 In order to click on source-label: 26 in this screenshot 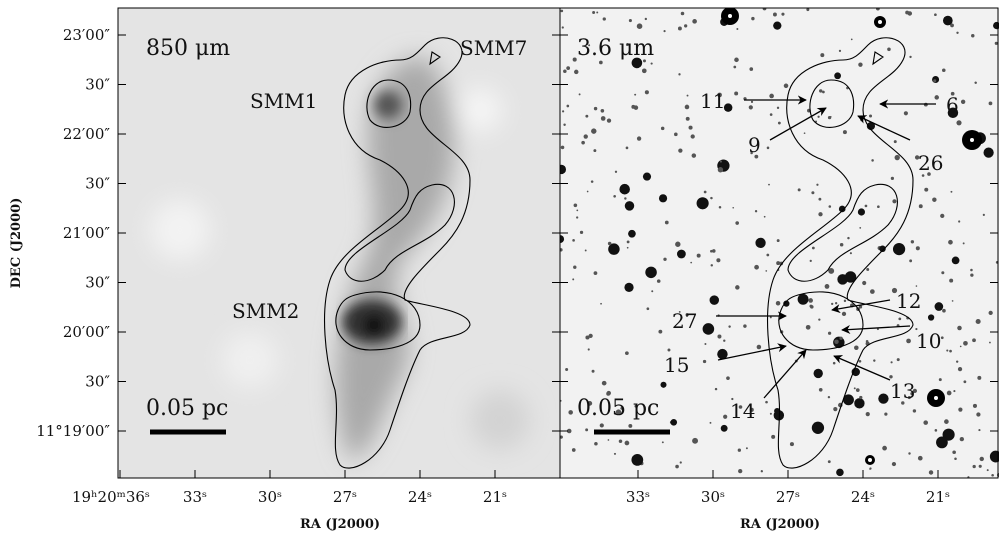, I will do `click(930, 163)`.